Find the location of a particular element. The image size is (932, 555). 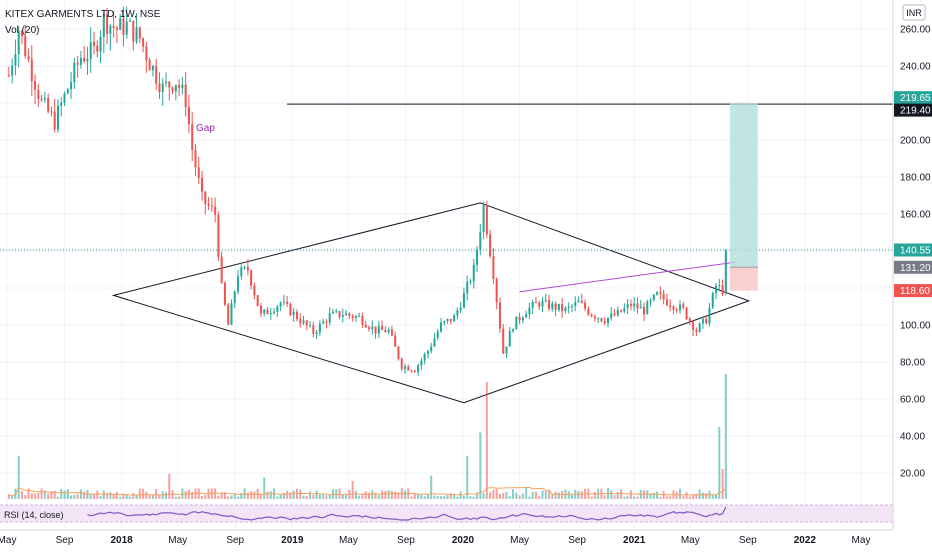

price-badge: 131.20 is located at coordinates (913, 267).